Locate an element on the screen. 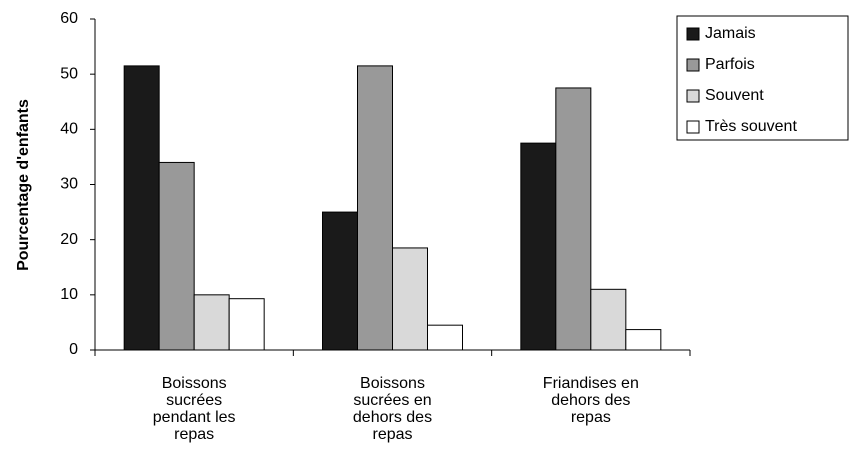 The image size is (849, 457). legend-box is located at coordinates (762, 78).